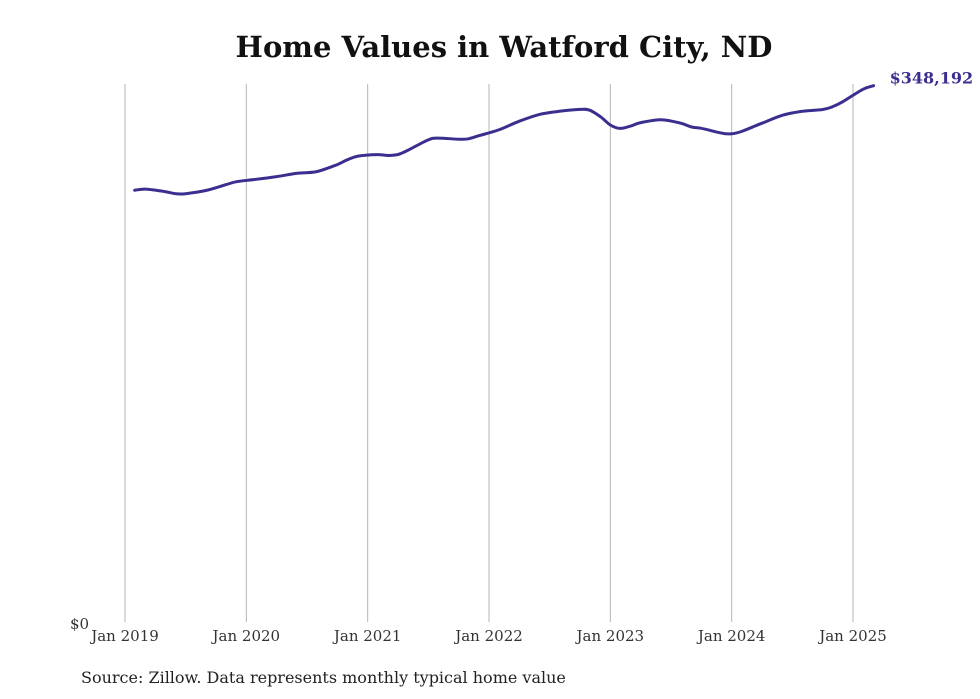 Image resolution: width=980 pixels, height=699 pixels. I want to click on x-tick-label: Jan 2022, so click(488, 636).